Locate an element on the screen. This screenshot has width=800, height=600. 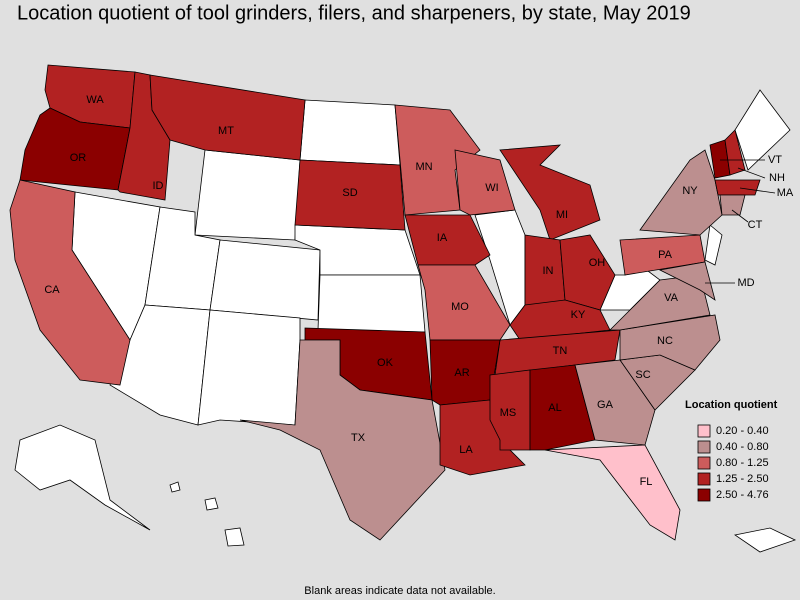
state-label: IA is located at coordinates (442, 238).